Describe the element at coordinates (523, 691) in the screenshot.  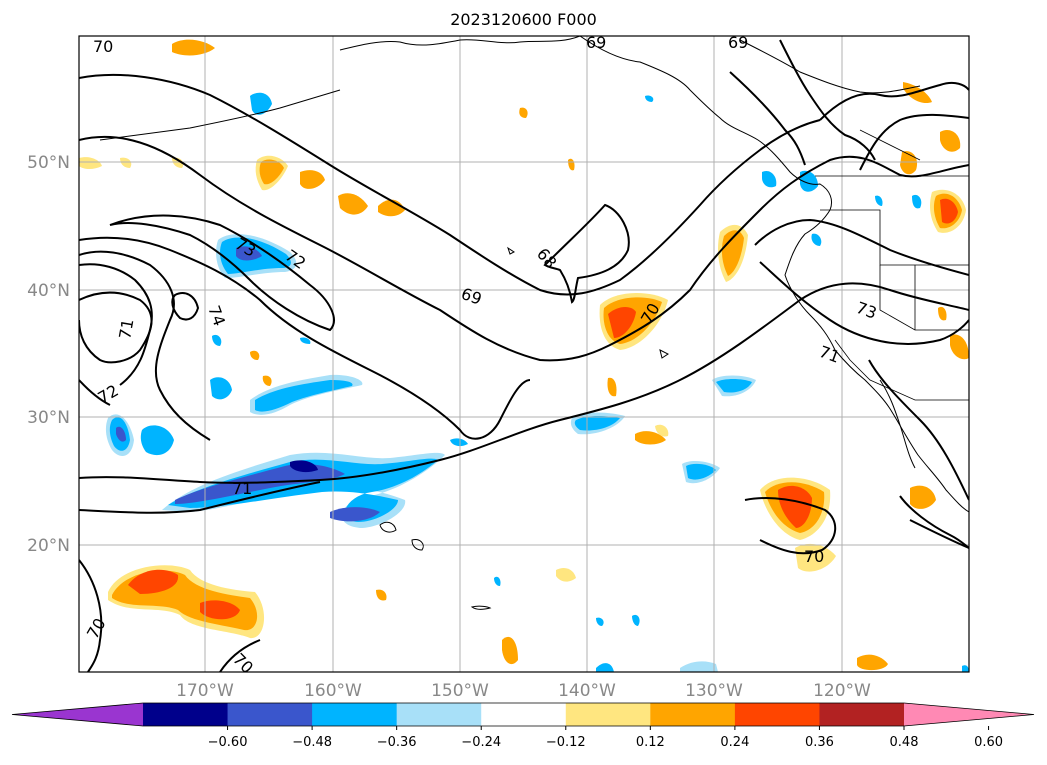
I see `longitude-labels: 170°W 160°W 150°W 140°W 130°W 120°W` at that location.